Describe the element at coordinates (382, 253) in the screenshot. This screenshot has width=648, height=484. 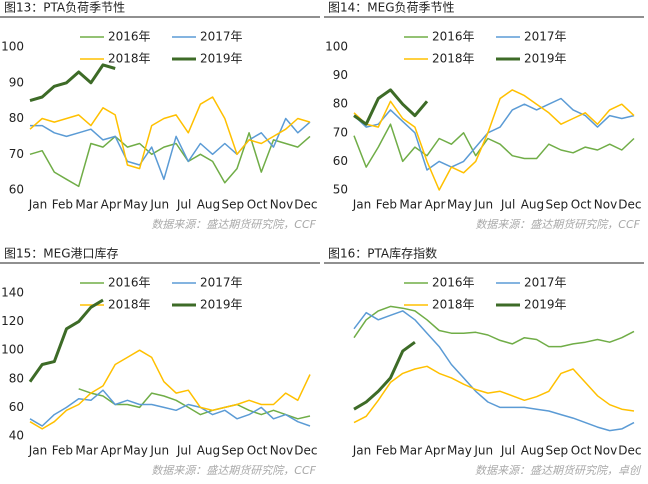
I see `chart-title: 图16：PTA库存指数` at that location.